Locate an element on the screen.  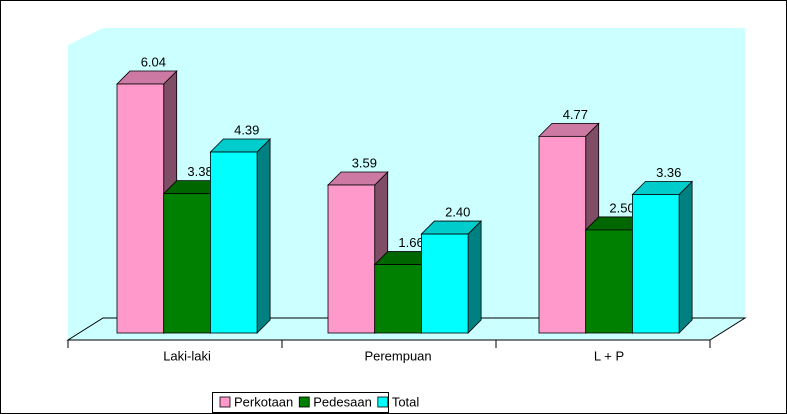
data-label: 2.40 is located at coordinates (457, 211).